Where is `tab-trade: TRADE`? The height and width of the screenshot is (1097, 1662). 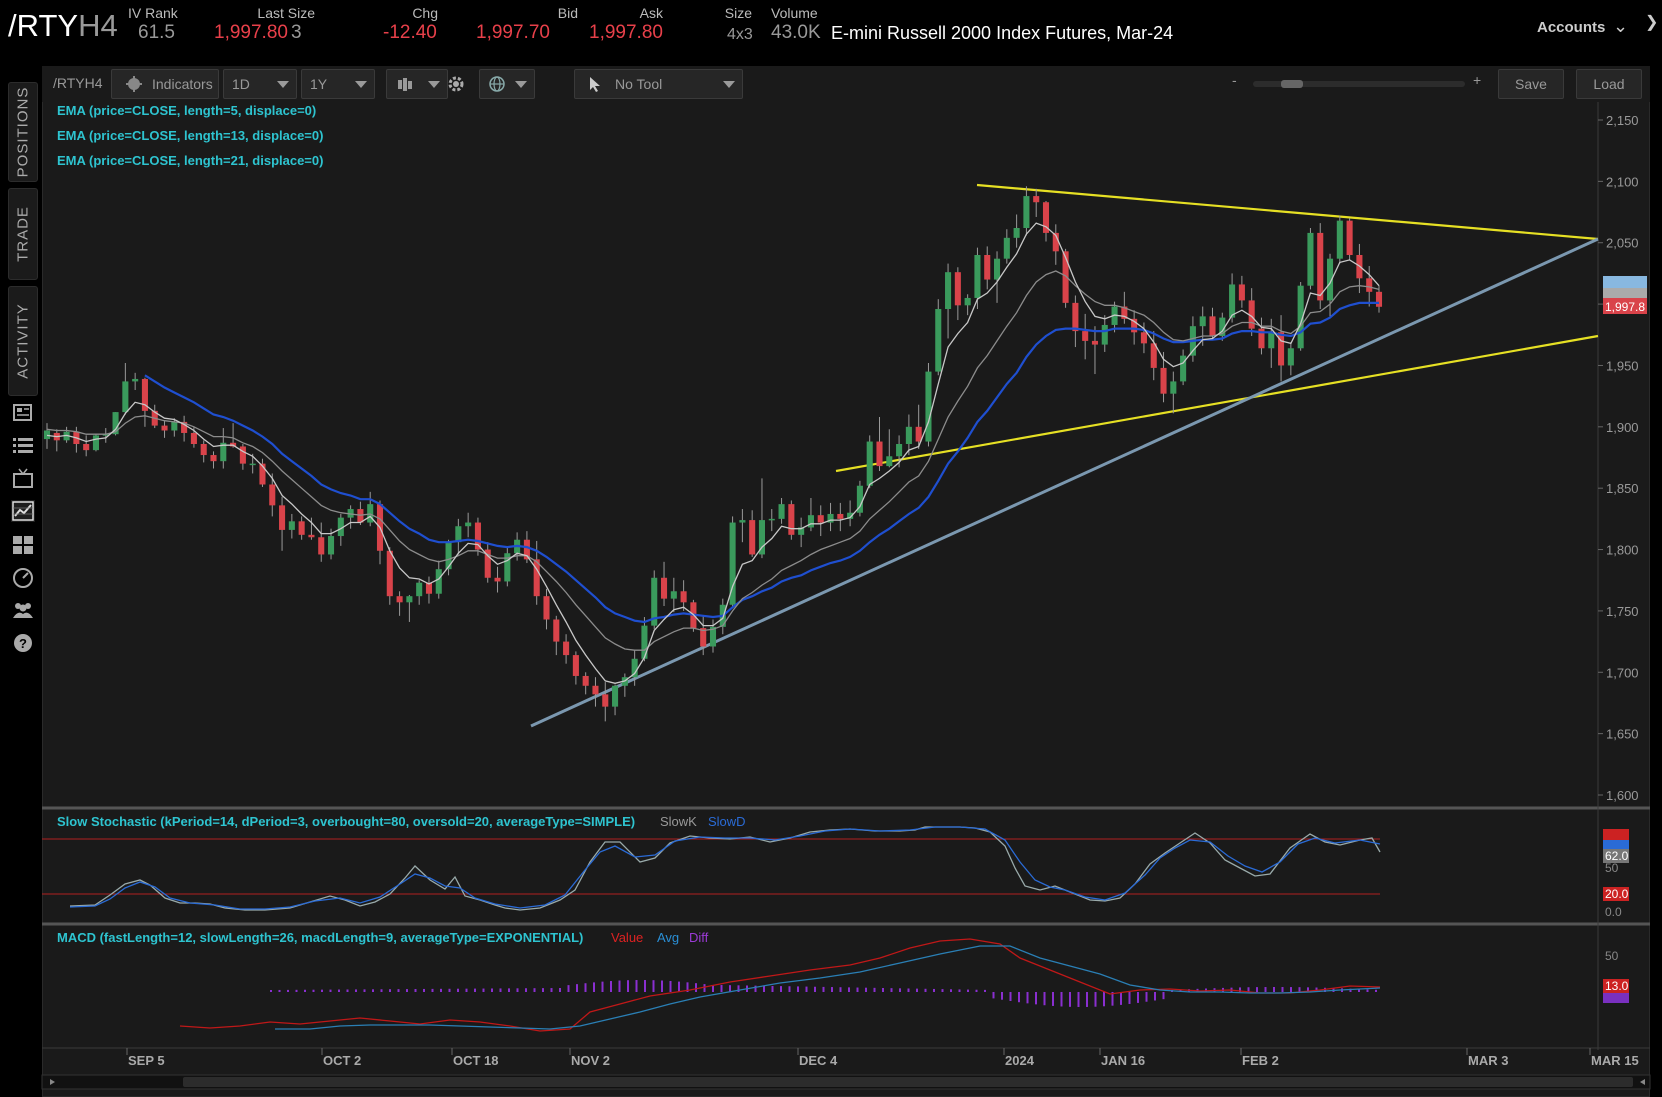 tab-trade: TRADE is located at coordinates (23, 234).